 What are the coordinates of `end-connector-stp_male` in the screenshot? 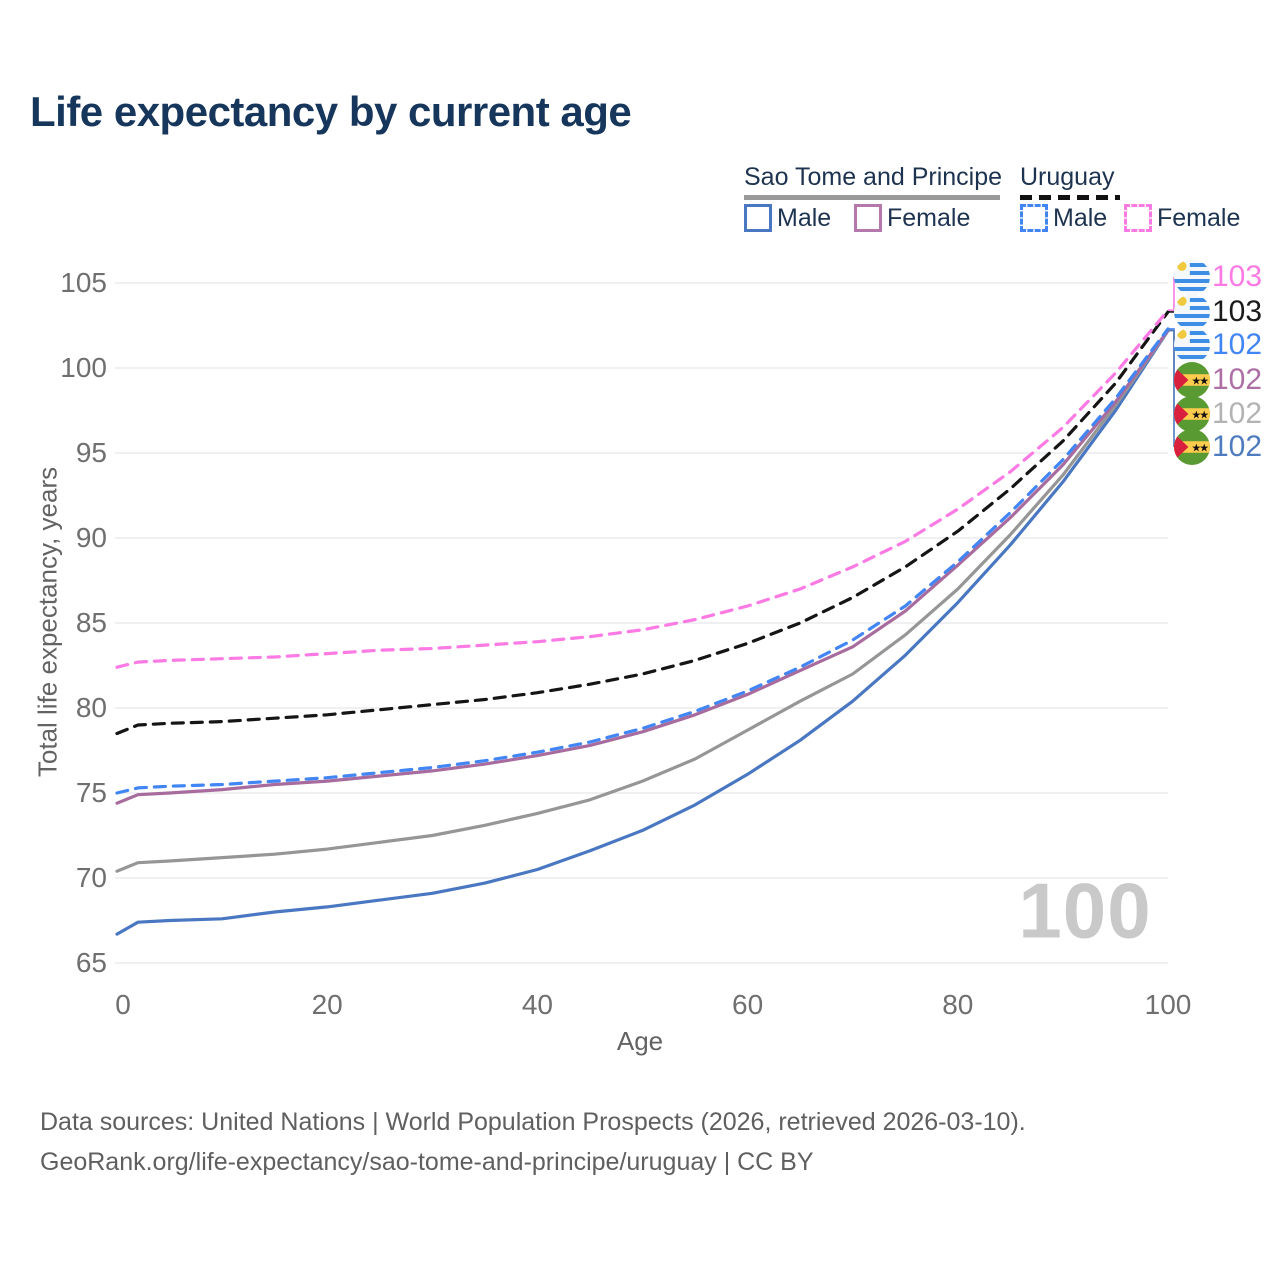 It's located at (1171, 388).